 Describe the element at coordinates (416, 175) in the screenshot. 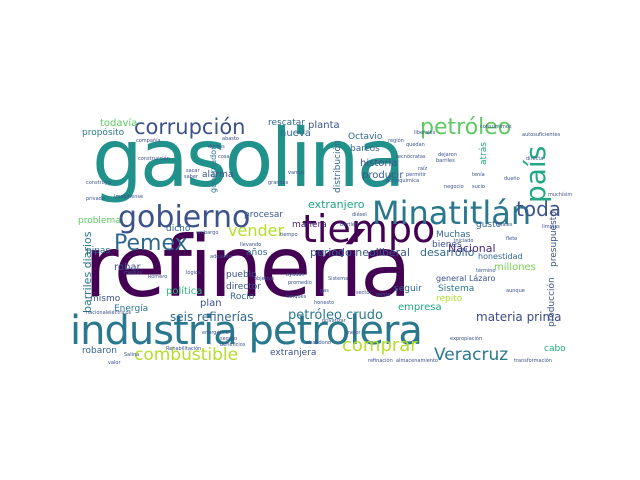

I see `cloud-word: permitir` at that location.